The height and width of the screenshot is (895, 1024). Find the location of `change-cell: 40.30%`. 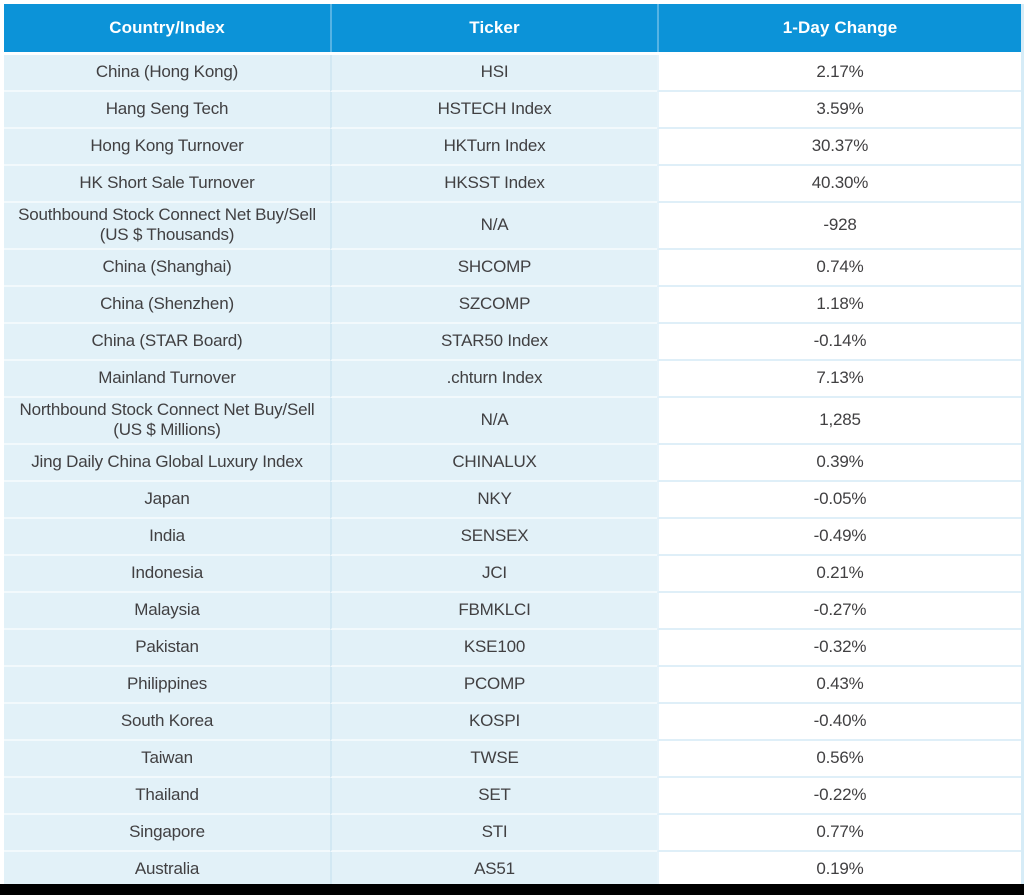

change-cell: 40.30% is located at coordinates (839, 184).